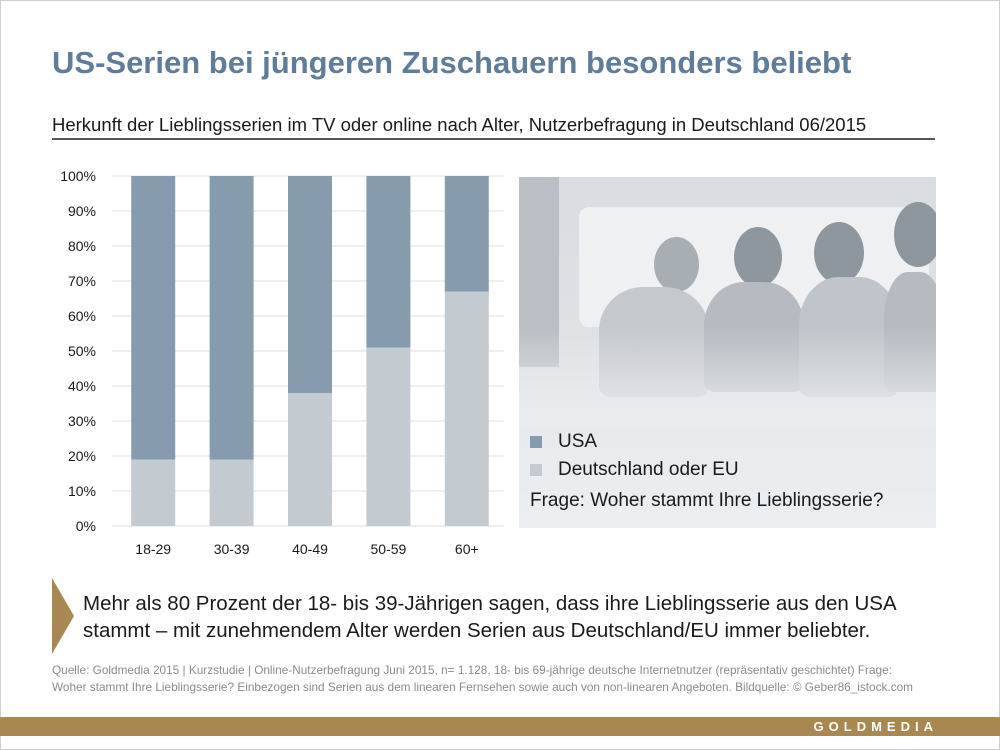 The width and height of the screenshot is (1000, 750). I want to click on footer-bar, so click(500, 726).